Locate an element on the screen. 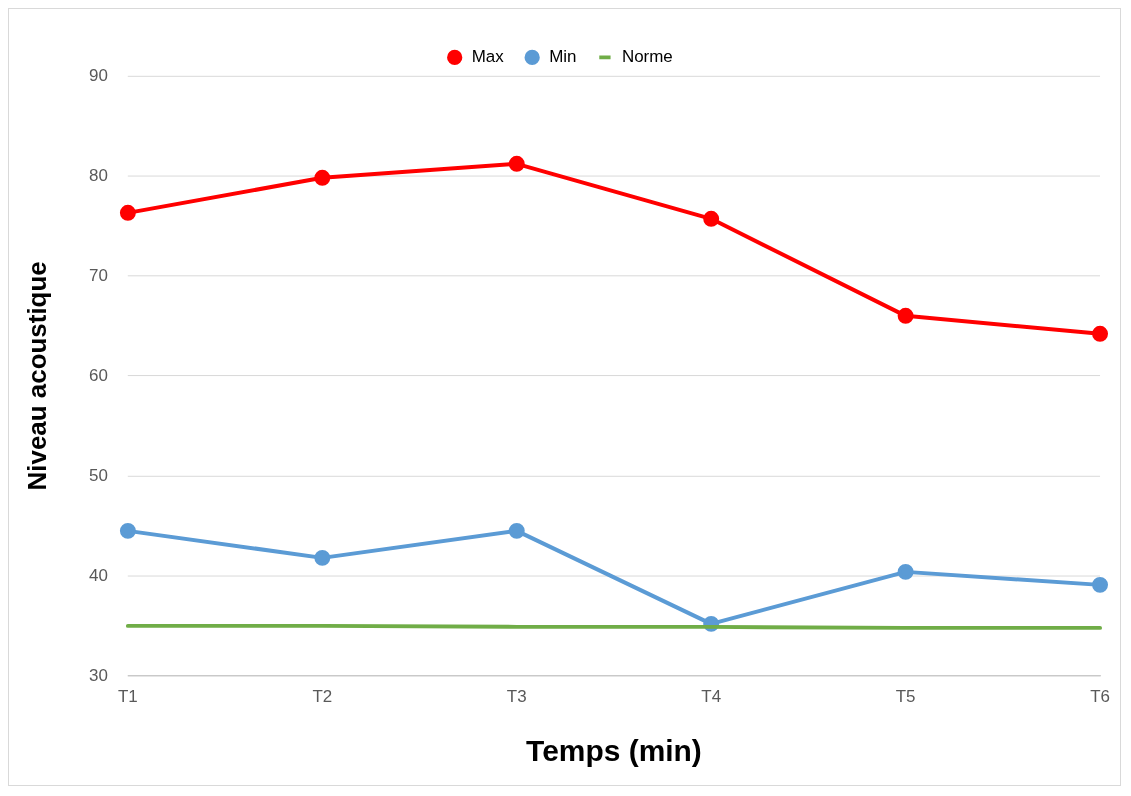  x-tick-label: T5 is located at coordinates (905, 696).